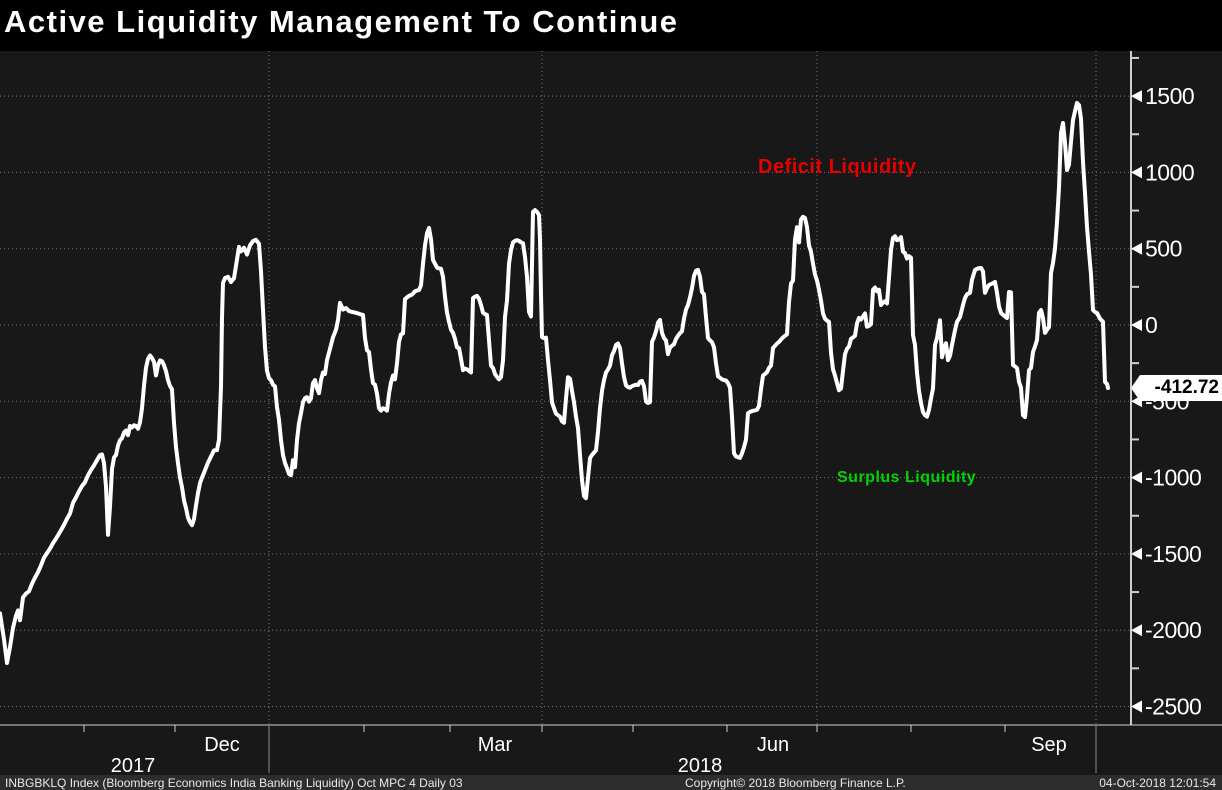 Image resolution: width=1222 pixels, height=790 pixels. What do you see at coordinates (495, 745) in the screenshot?
I see `x-axis-month-label: Mar` at bounding box center [495, 745].